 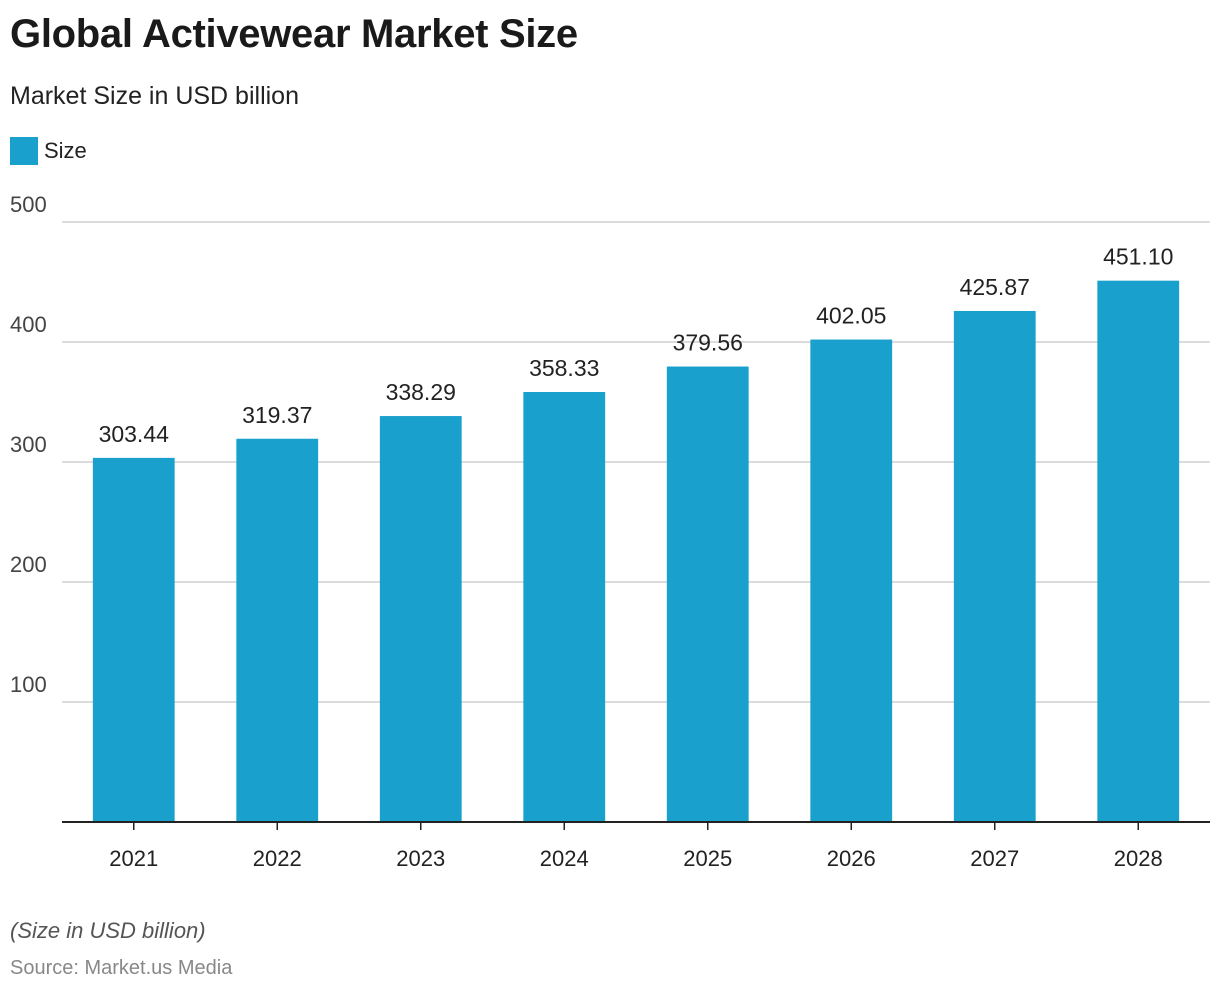 What do you see at coordinates (421, 392) in the screenshot?
I see `data-label: 338.29` at bounding box center [421, 392].